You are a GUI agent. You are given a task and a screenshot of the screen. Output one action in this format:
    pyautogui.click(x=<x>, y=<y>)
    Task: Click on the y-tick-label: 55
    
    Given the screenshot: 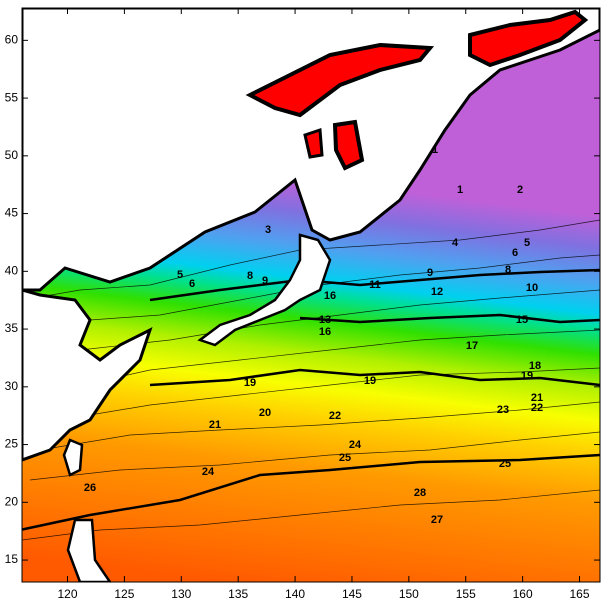 What is the action you would take?
    pyautogui.click(x=12, y=97)
    